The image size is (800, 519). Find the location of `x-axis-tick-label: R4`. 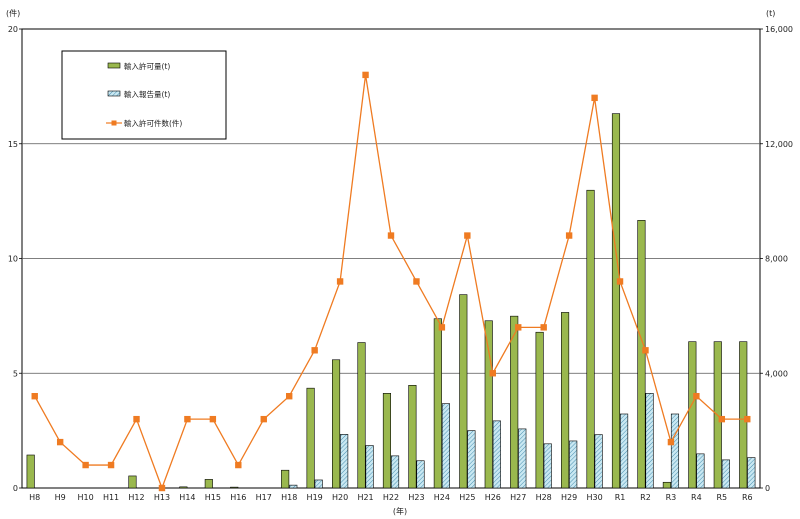

x-axis-tick-label: R4 is located at coordinates (696, 497).